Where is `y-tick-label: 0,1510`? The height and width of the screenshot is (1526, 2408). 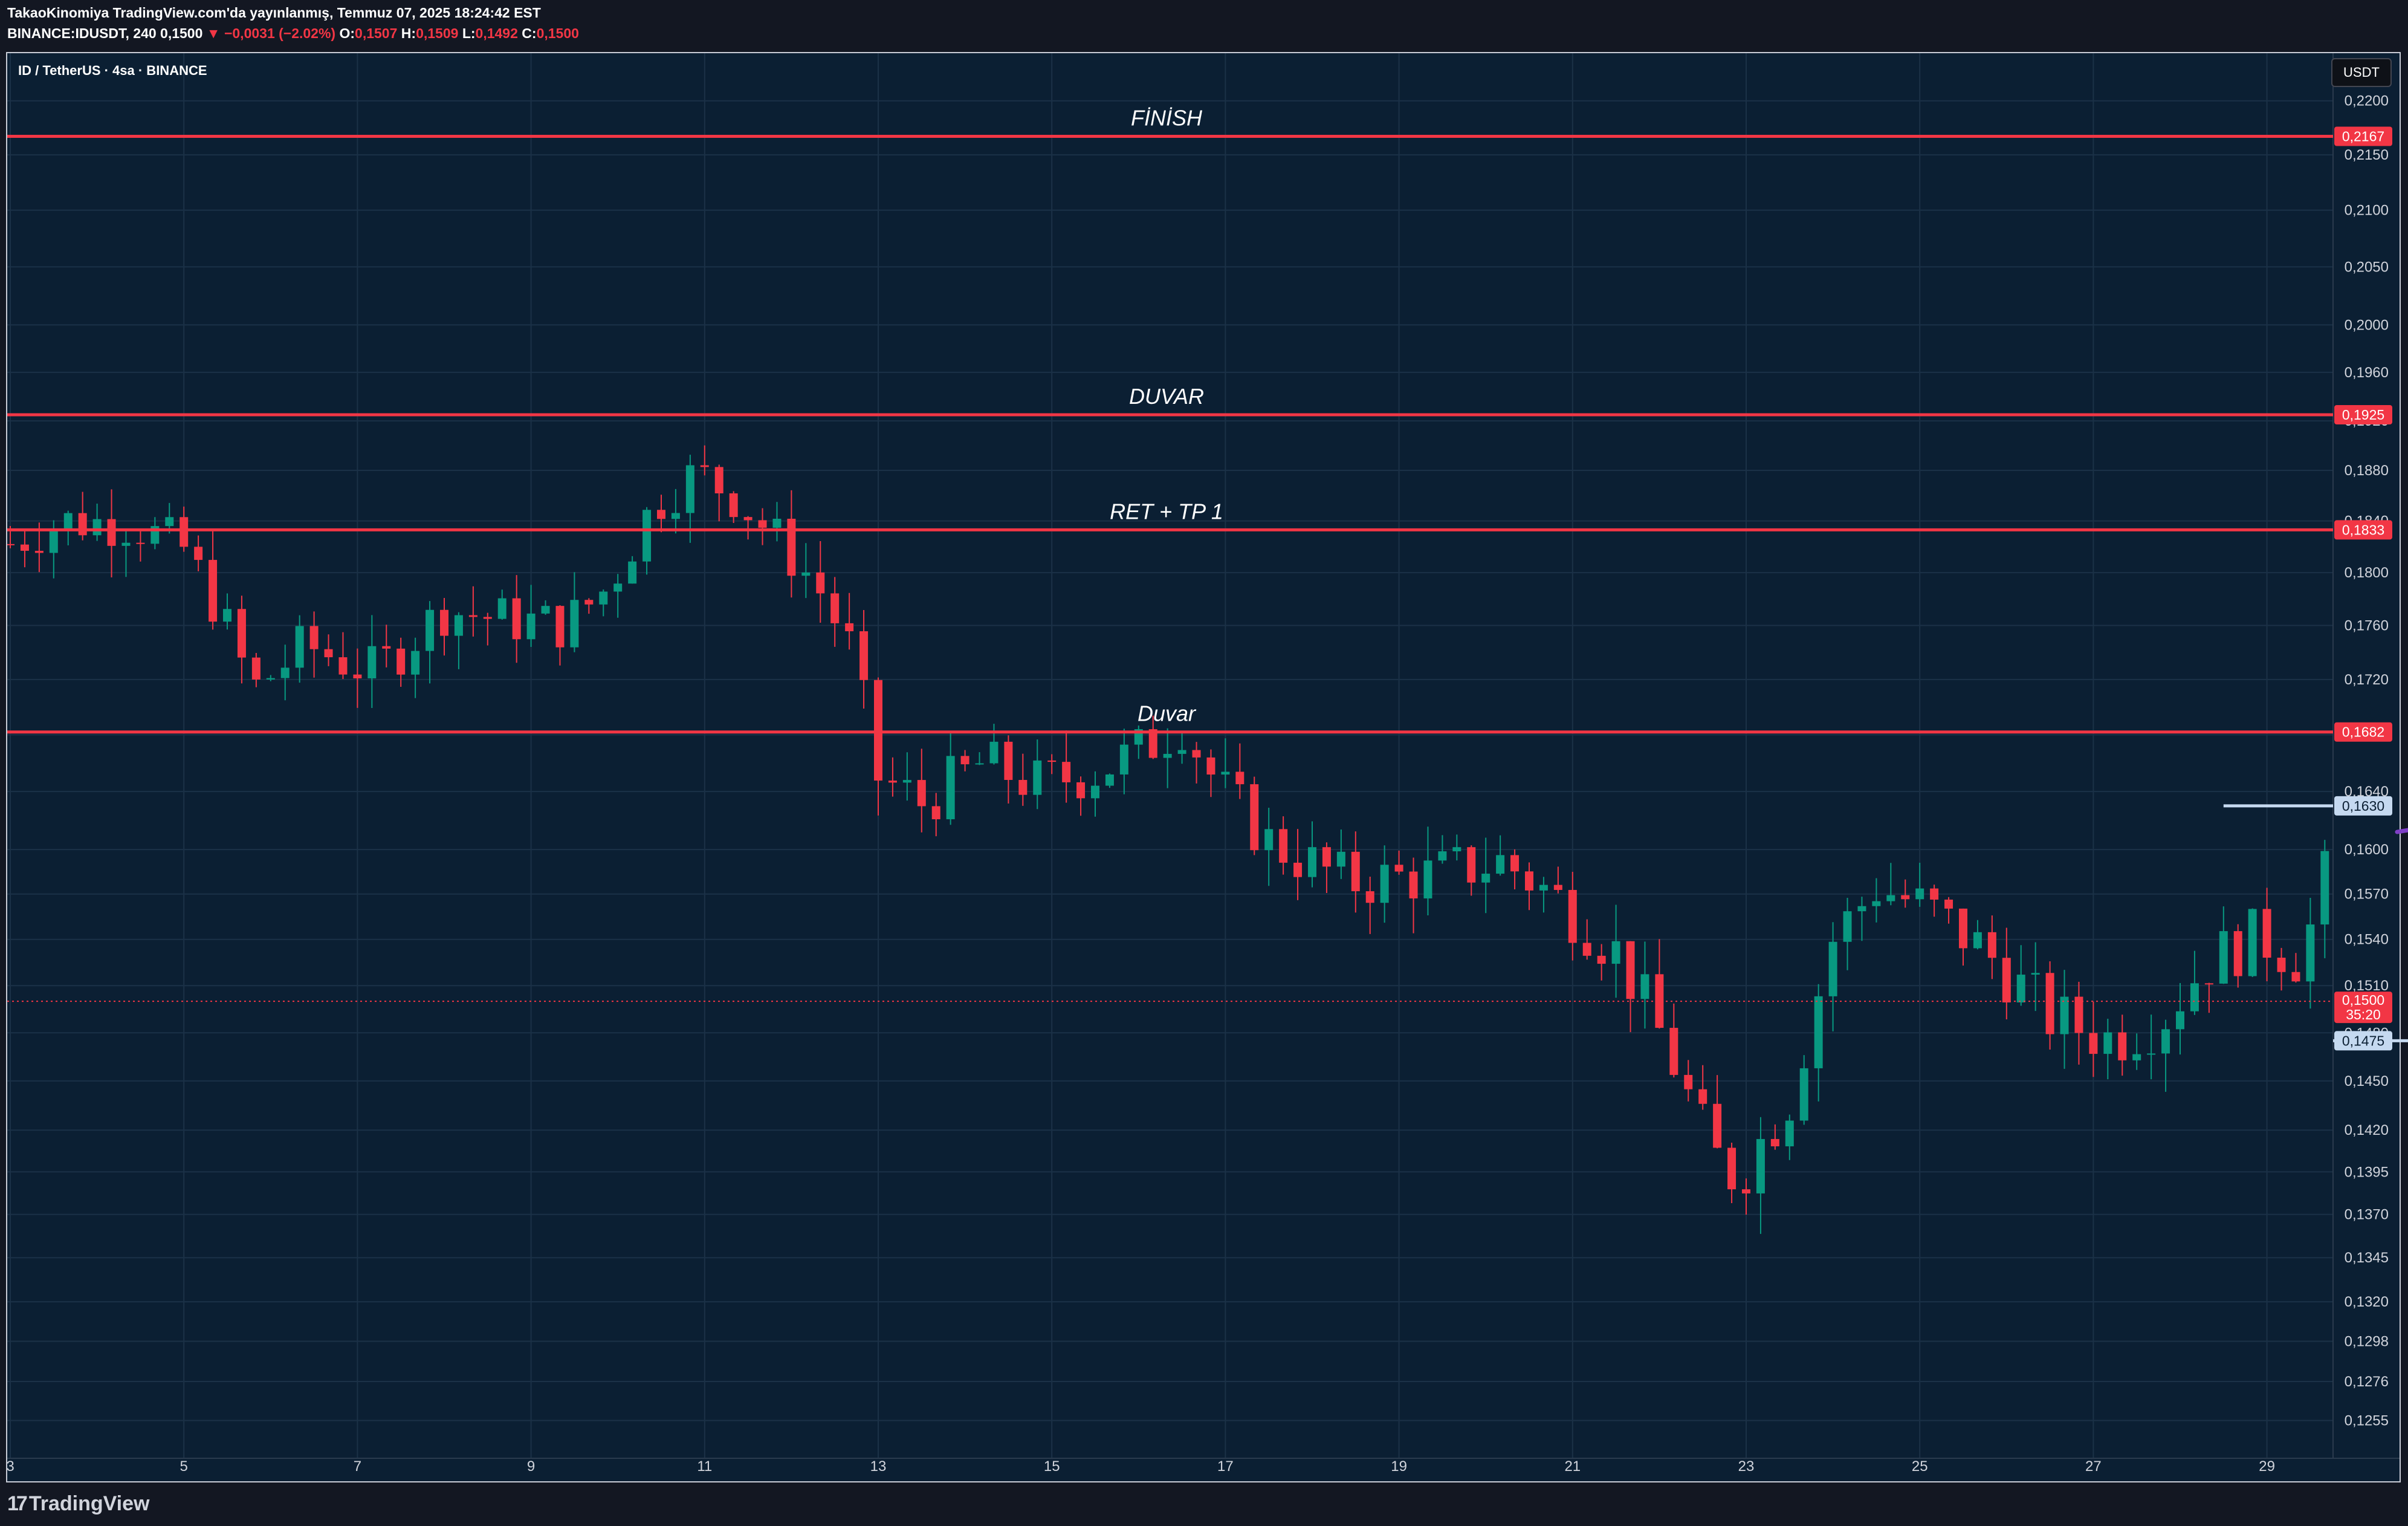 y-tick-label: 0,1510 is located at coordinates (2367, 986).